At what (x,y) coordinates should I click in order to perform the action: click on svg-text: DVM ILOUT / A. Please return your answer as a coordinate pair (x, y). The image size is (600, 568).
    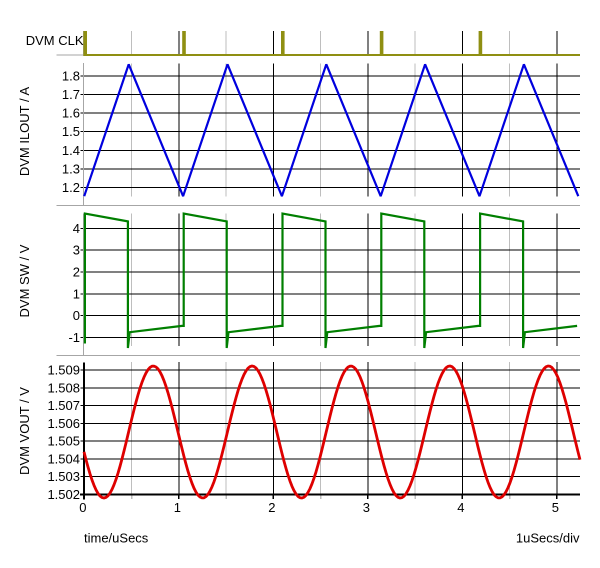
    Looking at the image, I should click on (24, 132).